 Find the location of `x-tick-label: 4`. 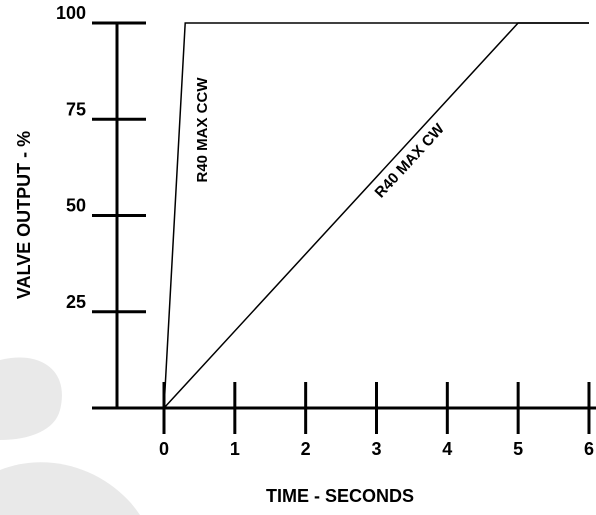

x-tick-label: 4 is located at coordinates (447, 449).